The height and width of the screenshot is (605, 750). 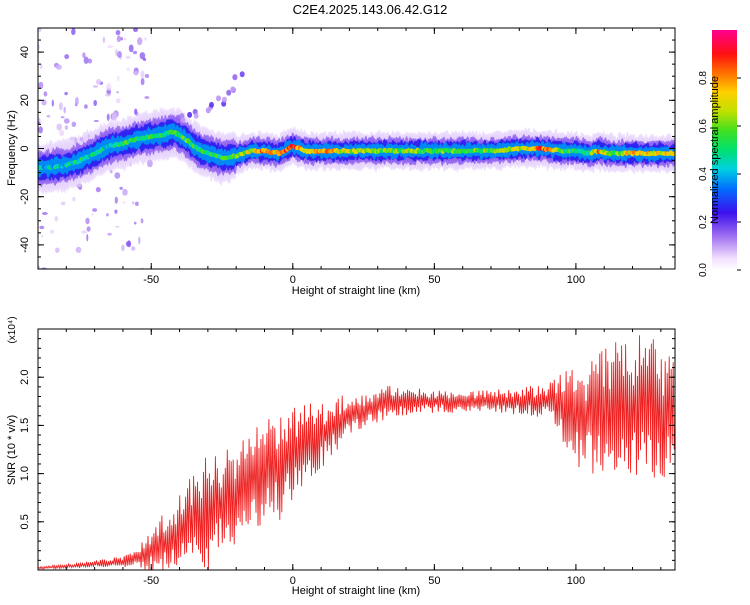 I want to click on snr-y-axis-label: SNR (10 * v/v), so click(x=12, y=450).